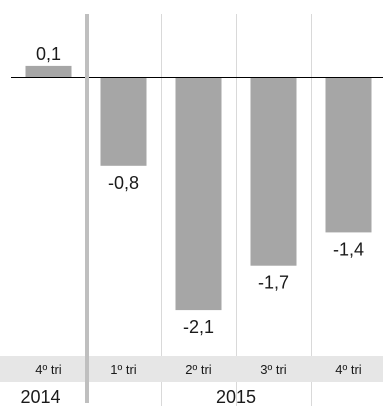 The image size is (383, 411). What do you see at coordinates (198, 369) in the screenshot?
I see `x-tick-label: 2º tri` at bounding box center [198, 369].